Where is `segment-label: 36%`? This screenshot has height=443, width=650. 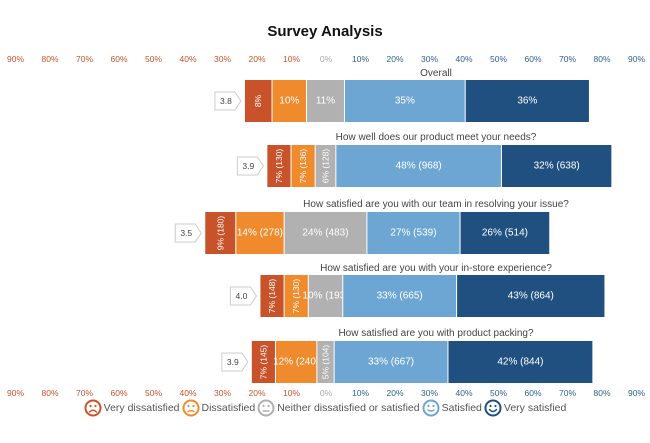 segment-label: 36% is located at coordinates (527, 101).